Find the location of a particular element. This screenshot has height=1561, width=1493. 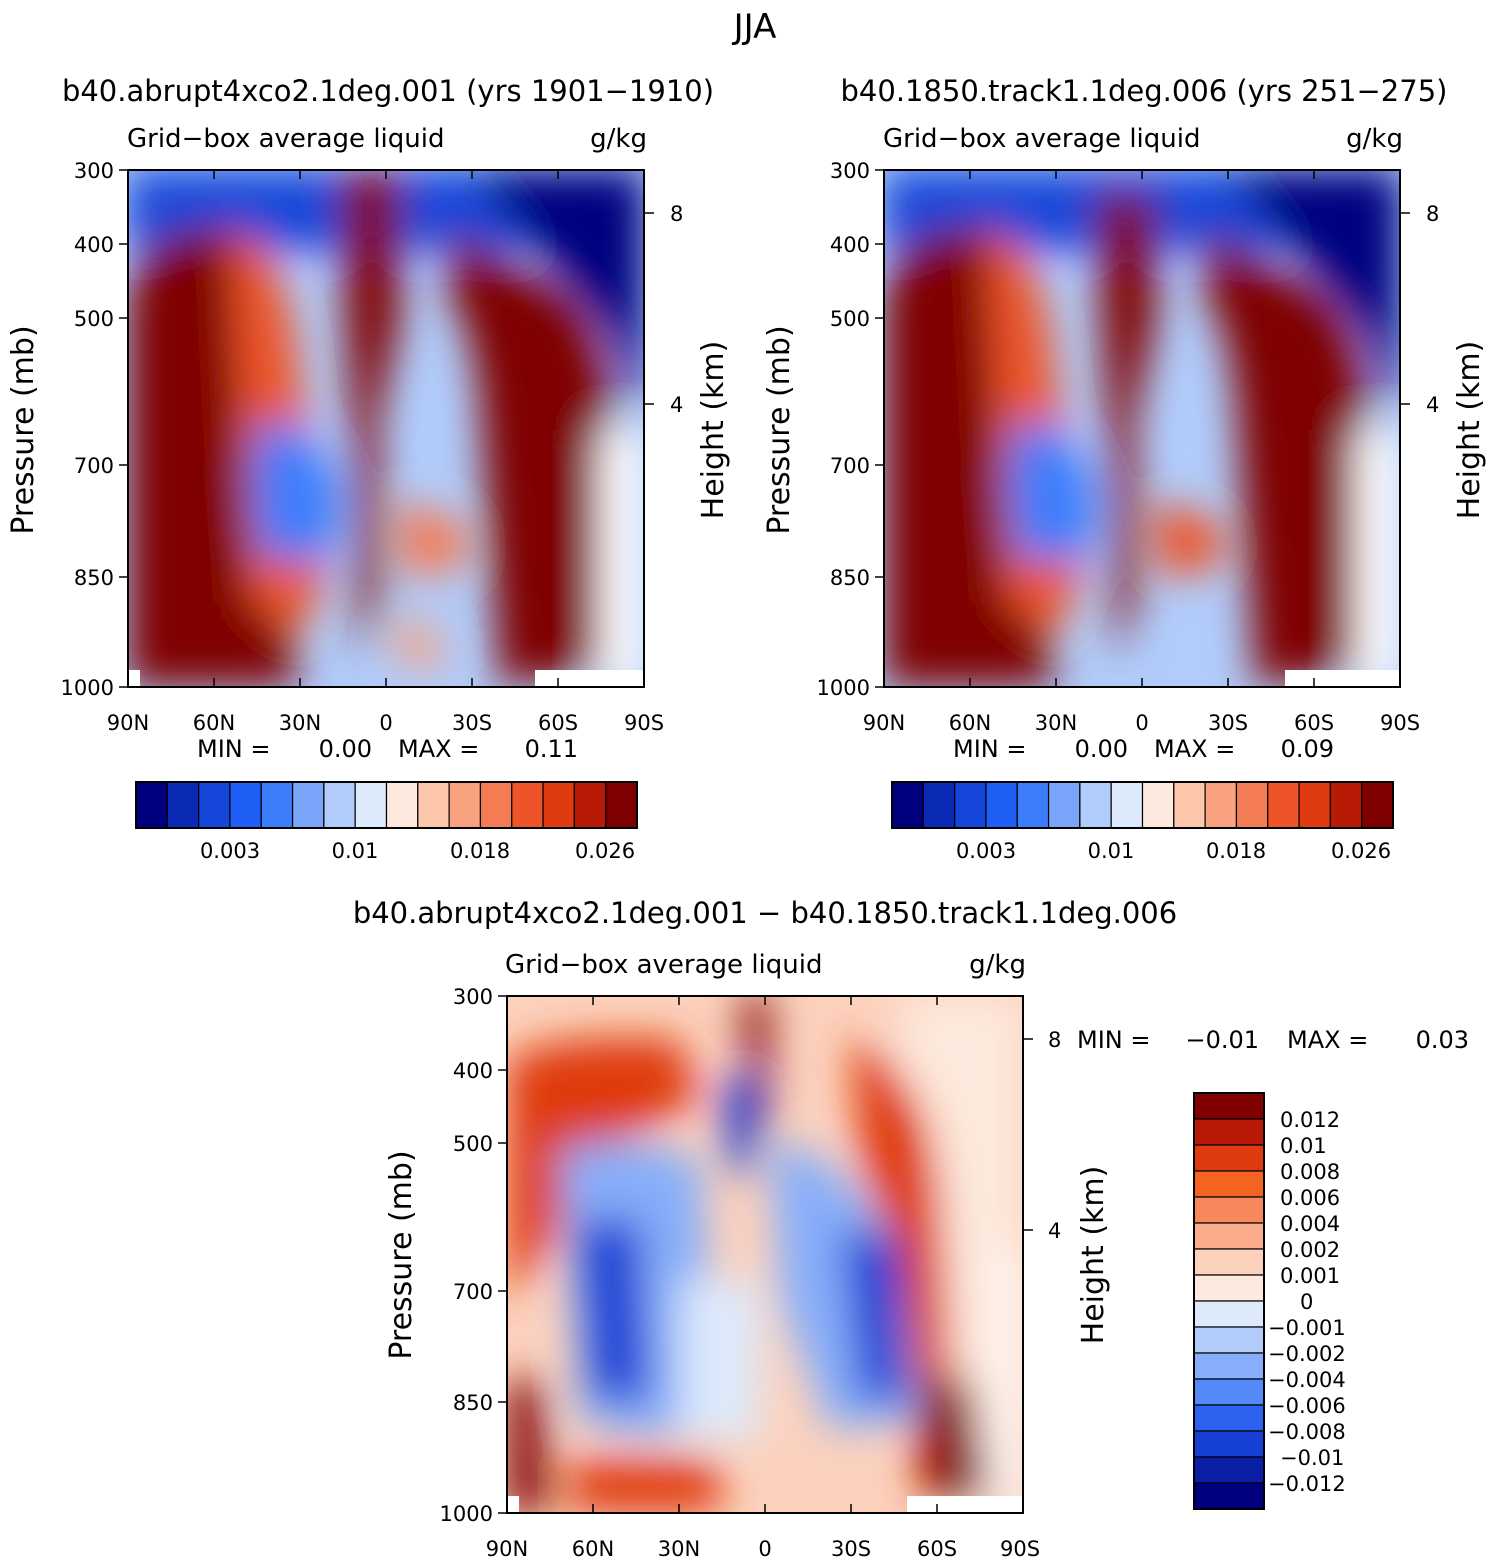

max-value: 0.09 is located at coordinates (1307, 749).